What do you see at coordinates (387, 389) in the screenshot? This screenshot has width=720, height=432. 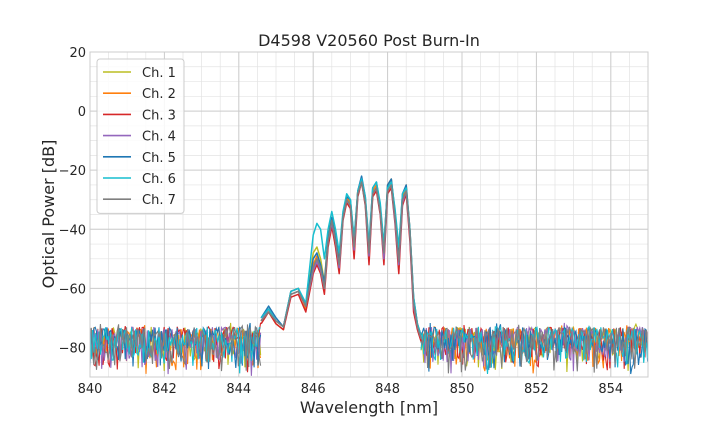 I see `x-tick-label: 848` at bounding box center [387, 389].